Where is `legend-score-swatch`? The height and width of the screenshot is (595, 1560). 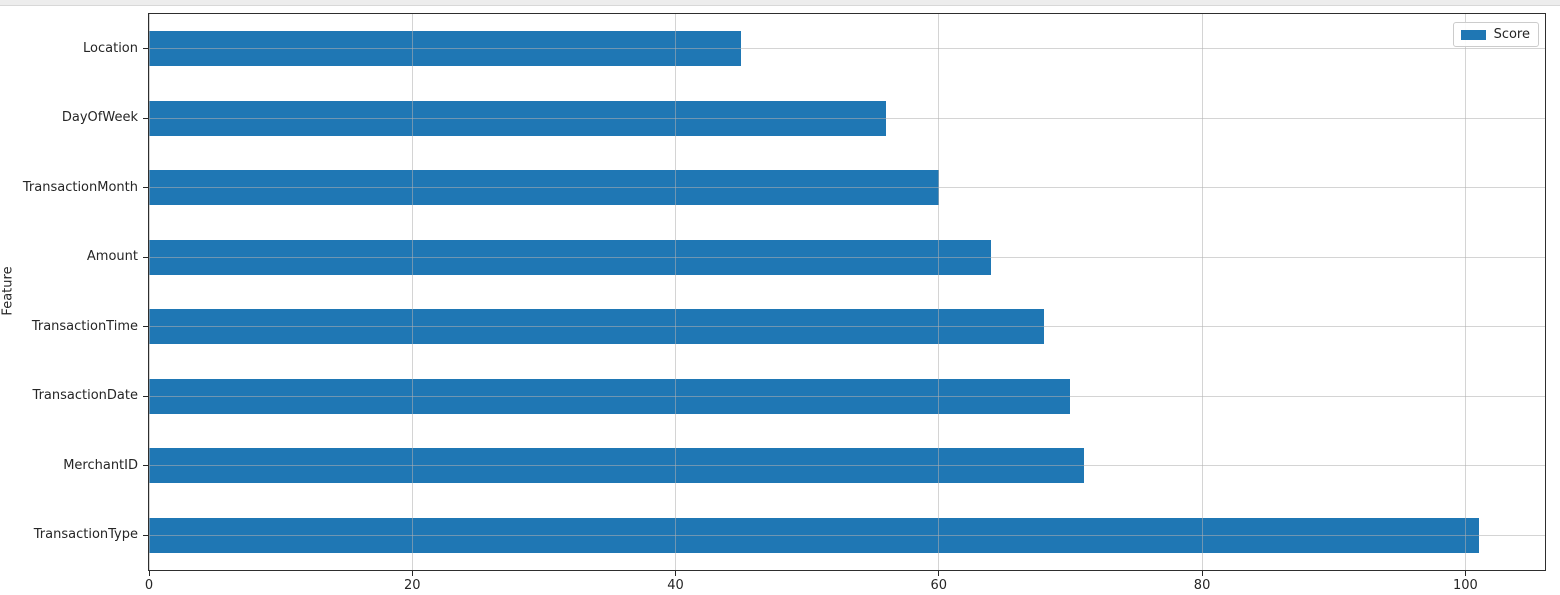 legend-score-swatch is located at coordinates (1473, 34).